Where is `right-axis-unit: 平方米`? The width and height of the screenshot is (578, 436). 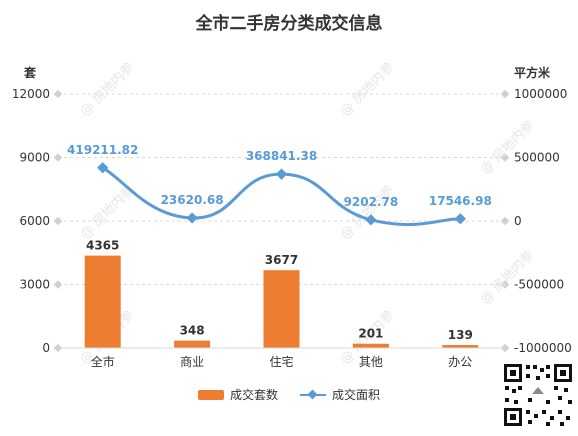
right-axis-unit: 平方米 is located at coordinates (532, 73).